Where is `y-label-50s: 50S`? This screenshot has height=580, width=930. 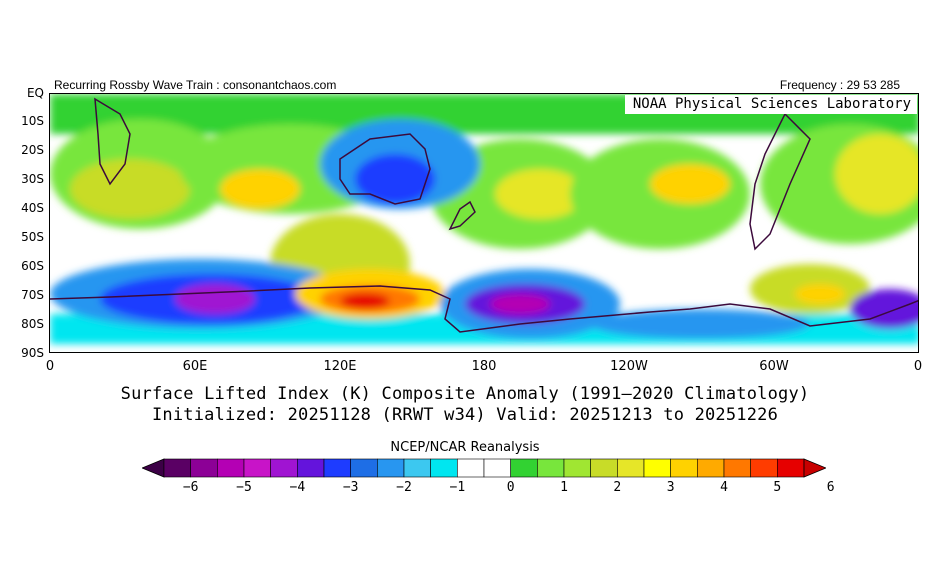
y-label-50s: 50S is located at coordinates (32, 237).